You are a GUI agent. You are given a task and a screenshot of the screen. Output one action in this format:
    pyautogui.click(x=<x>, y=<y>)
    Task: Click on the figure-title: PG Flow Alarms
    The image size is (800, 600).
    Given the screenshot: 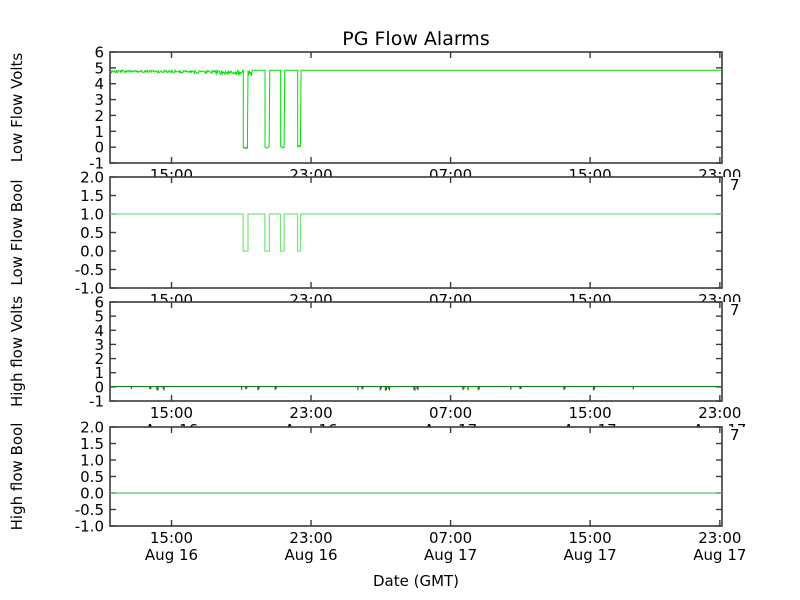 What is the action you would take?
    pyautogui.click(x=415, y=39)
    